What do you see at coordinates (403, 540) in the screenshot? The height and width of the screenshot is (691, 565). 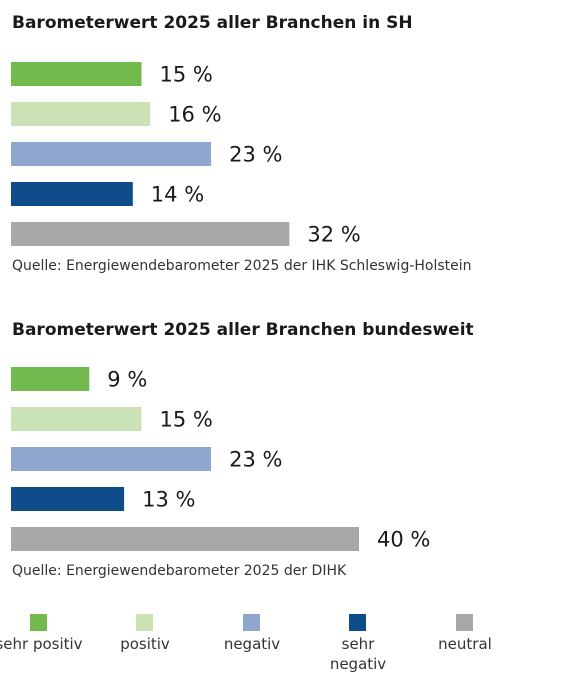 I see `value-label-chart2-neutral: 40 %` at bounding box center [403, 540].